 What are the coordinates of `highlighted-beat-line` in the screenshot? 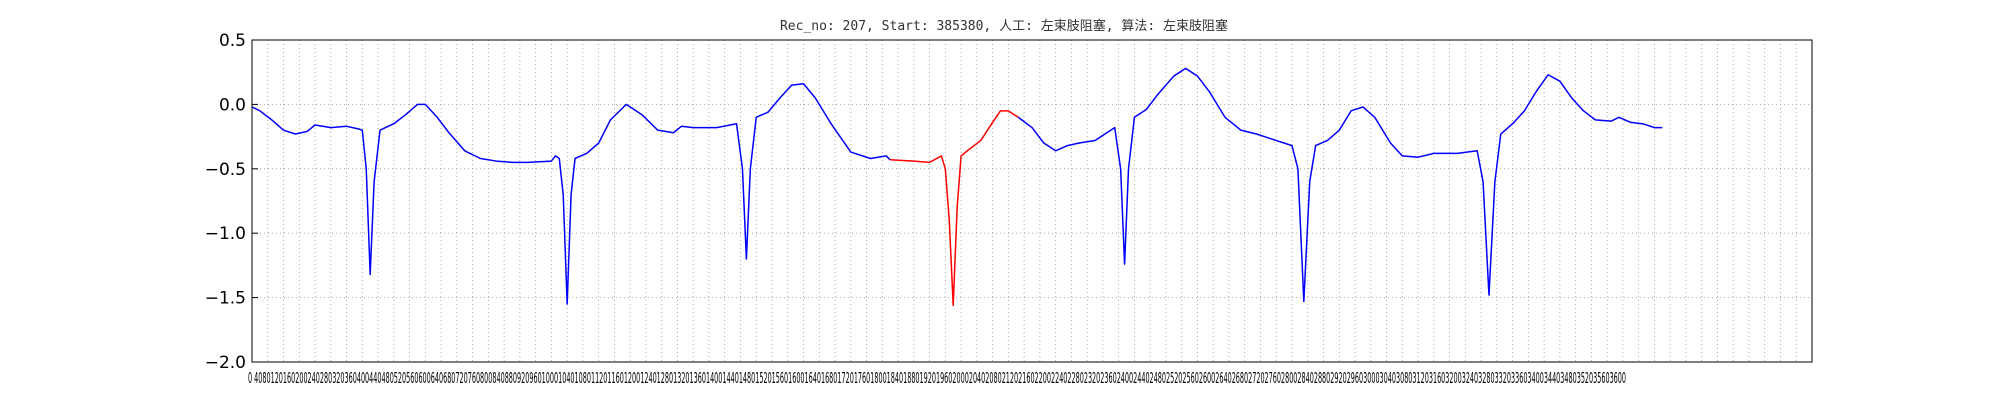 It's located at (954, 208).